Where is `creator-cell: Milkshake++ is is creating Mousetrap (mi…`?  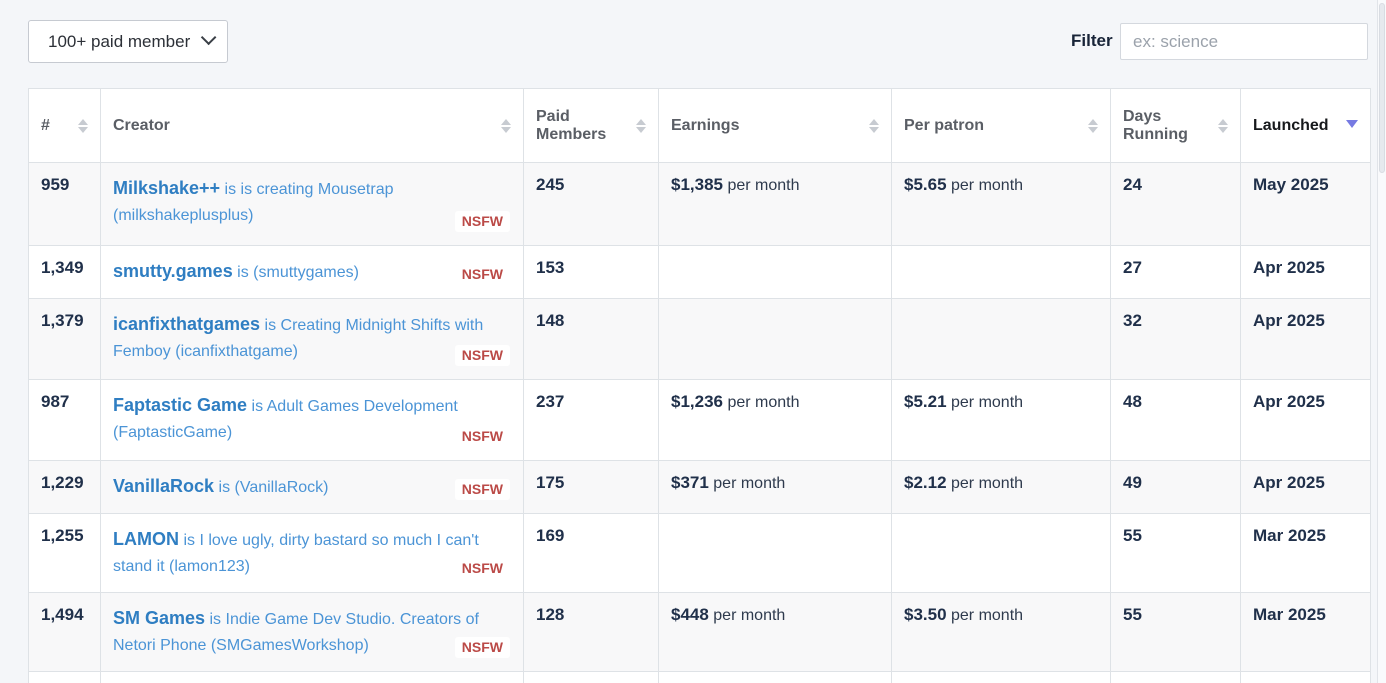
creator-cell: Milkshake++ is is creating Mousetrap (mi… is located at coordinates (312, 204).